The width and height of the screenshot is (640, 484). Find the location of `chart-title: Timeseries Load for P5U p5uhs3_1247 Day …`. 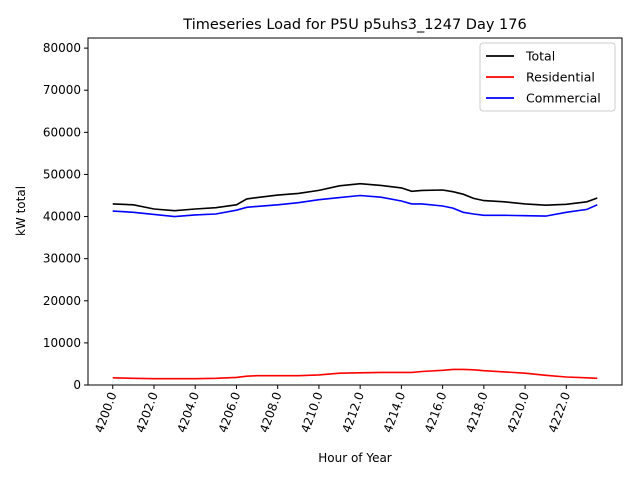

chart-title: Timeseries Load for P5U p5uhs3_1247 Day … is located at coordinates (354, 25).